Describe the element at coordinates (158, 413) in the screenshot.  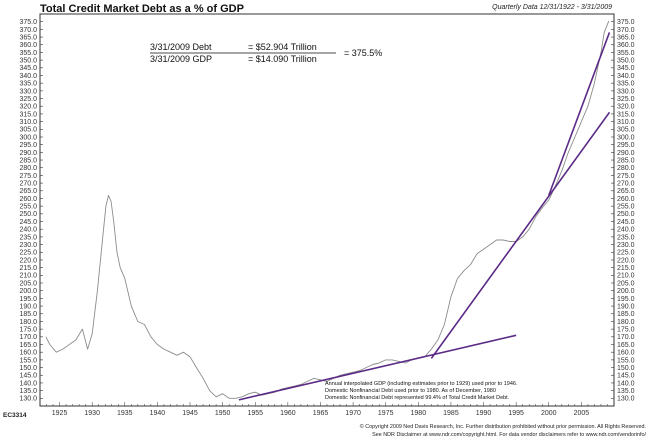
I see `x-tick-label: 1940` at that location.